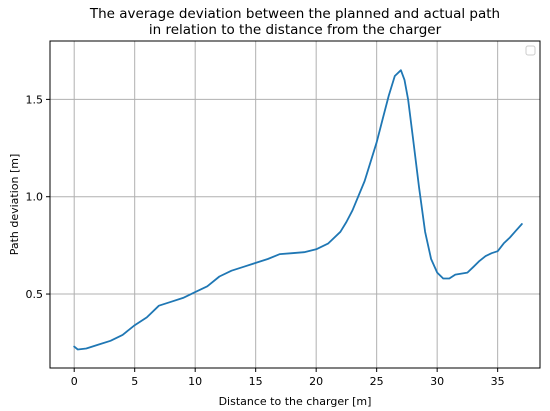 The image size is (550, 411). I want to click on y-tick-label: 1.0, so click(35, 197).